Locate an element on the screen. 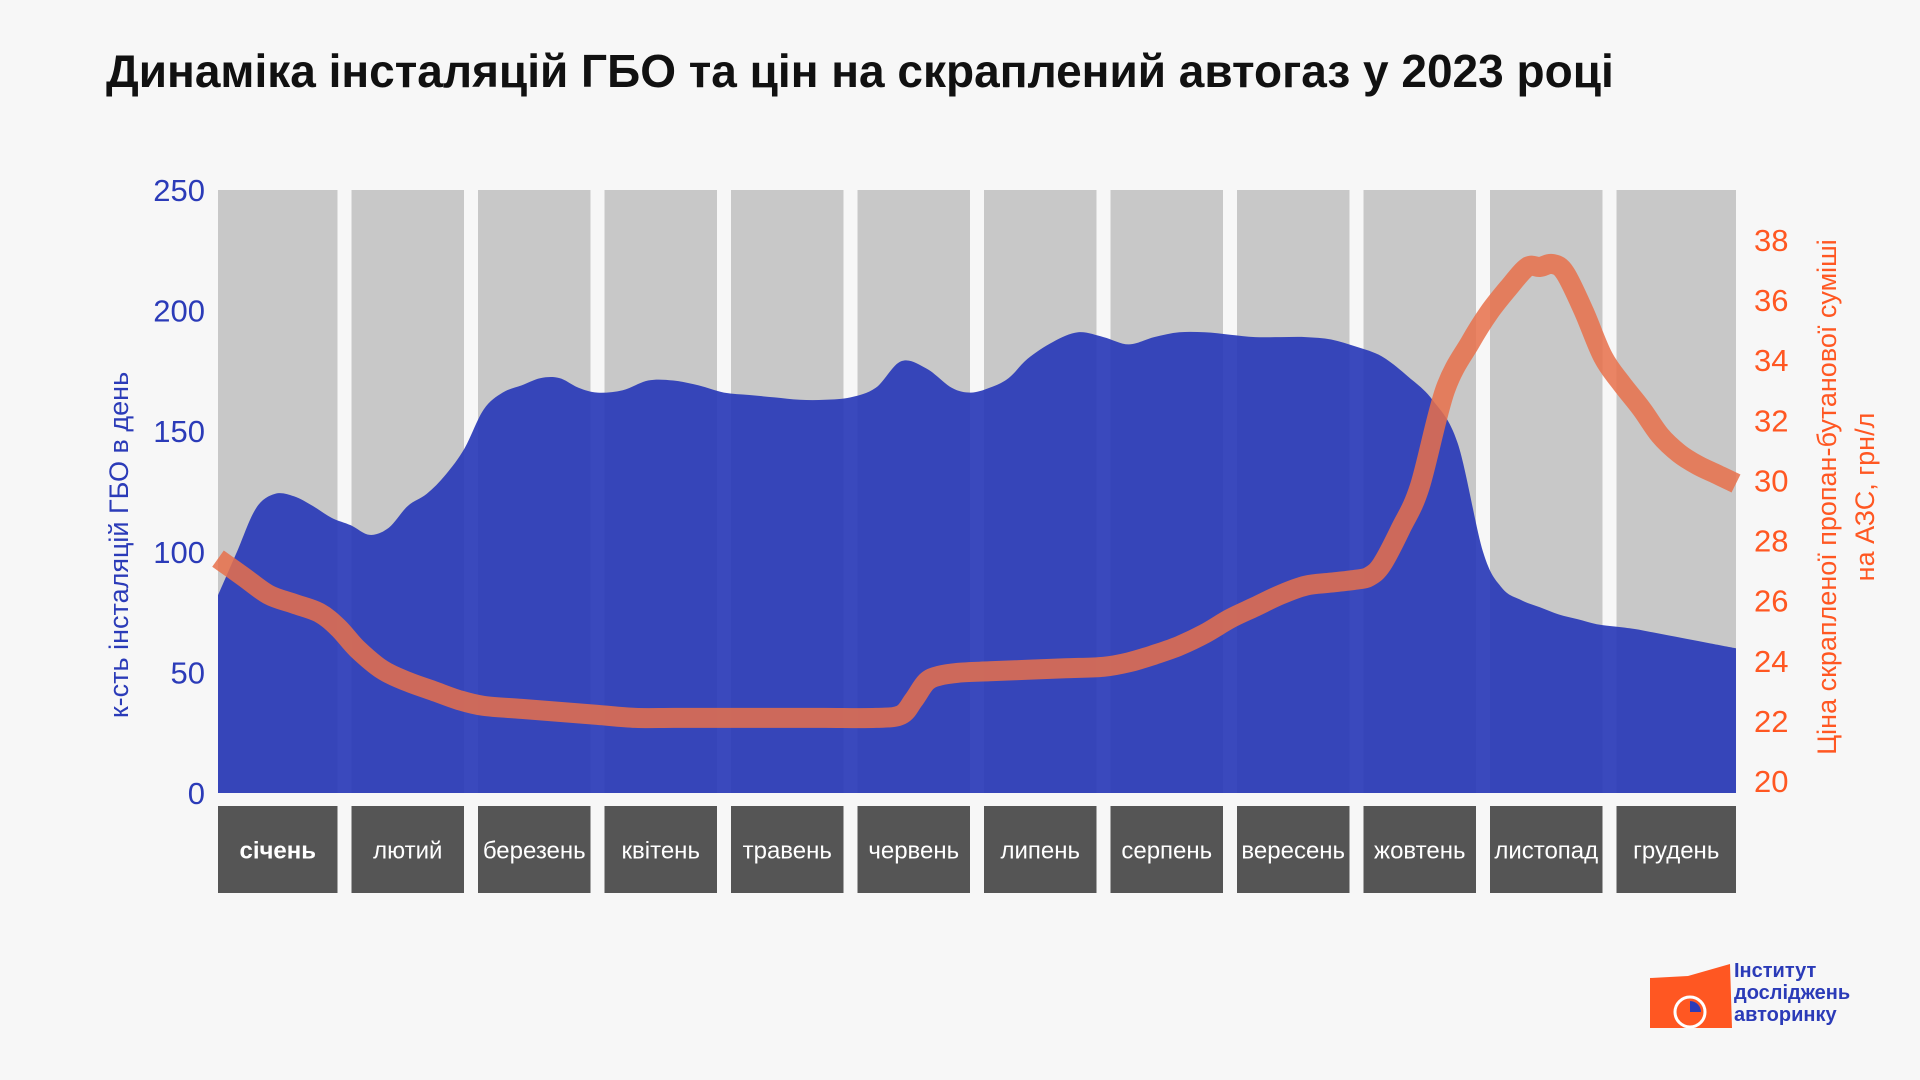  logo-line2: досліджень is located at coordinates (1792, 993).